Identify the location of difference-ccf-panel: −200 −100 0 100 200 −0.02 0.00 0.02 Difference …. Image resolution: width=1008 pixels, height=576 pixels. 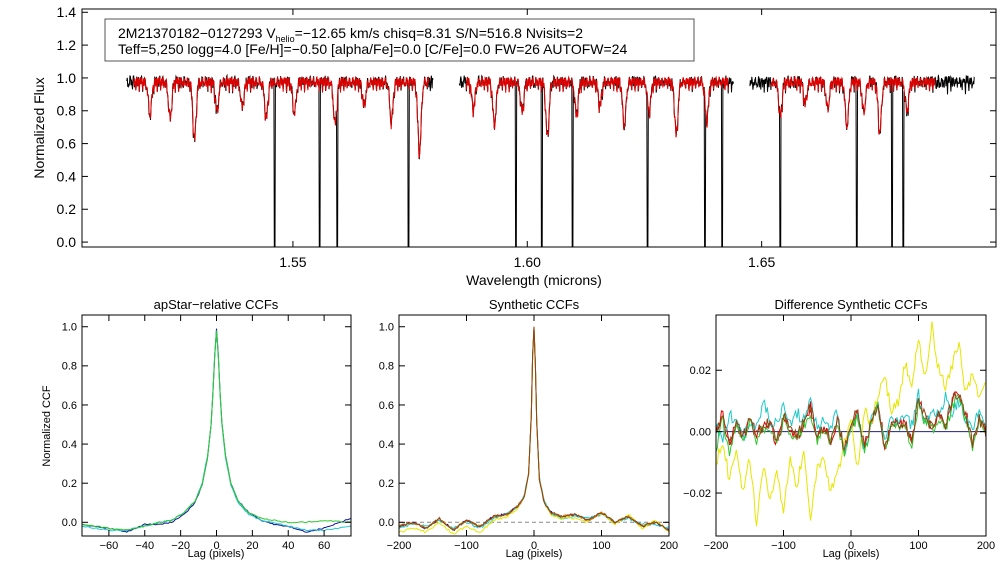
(839, 428).